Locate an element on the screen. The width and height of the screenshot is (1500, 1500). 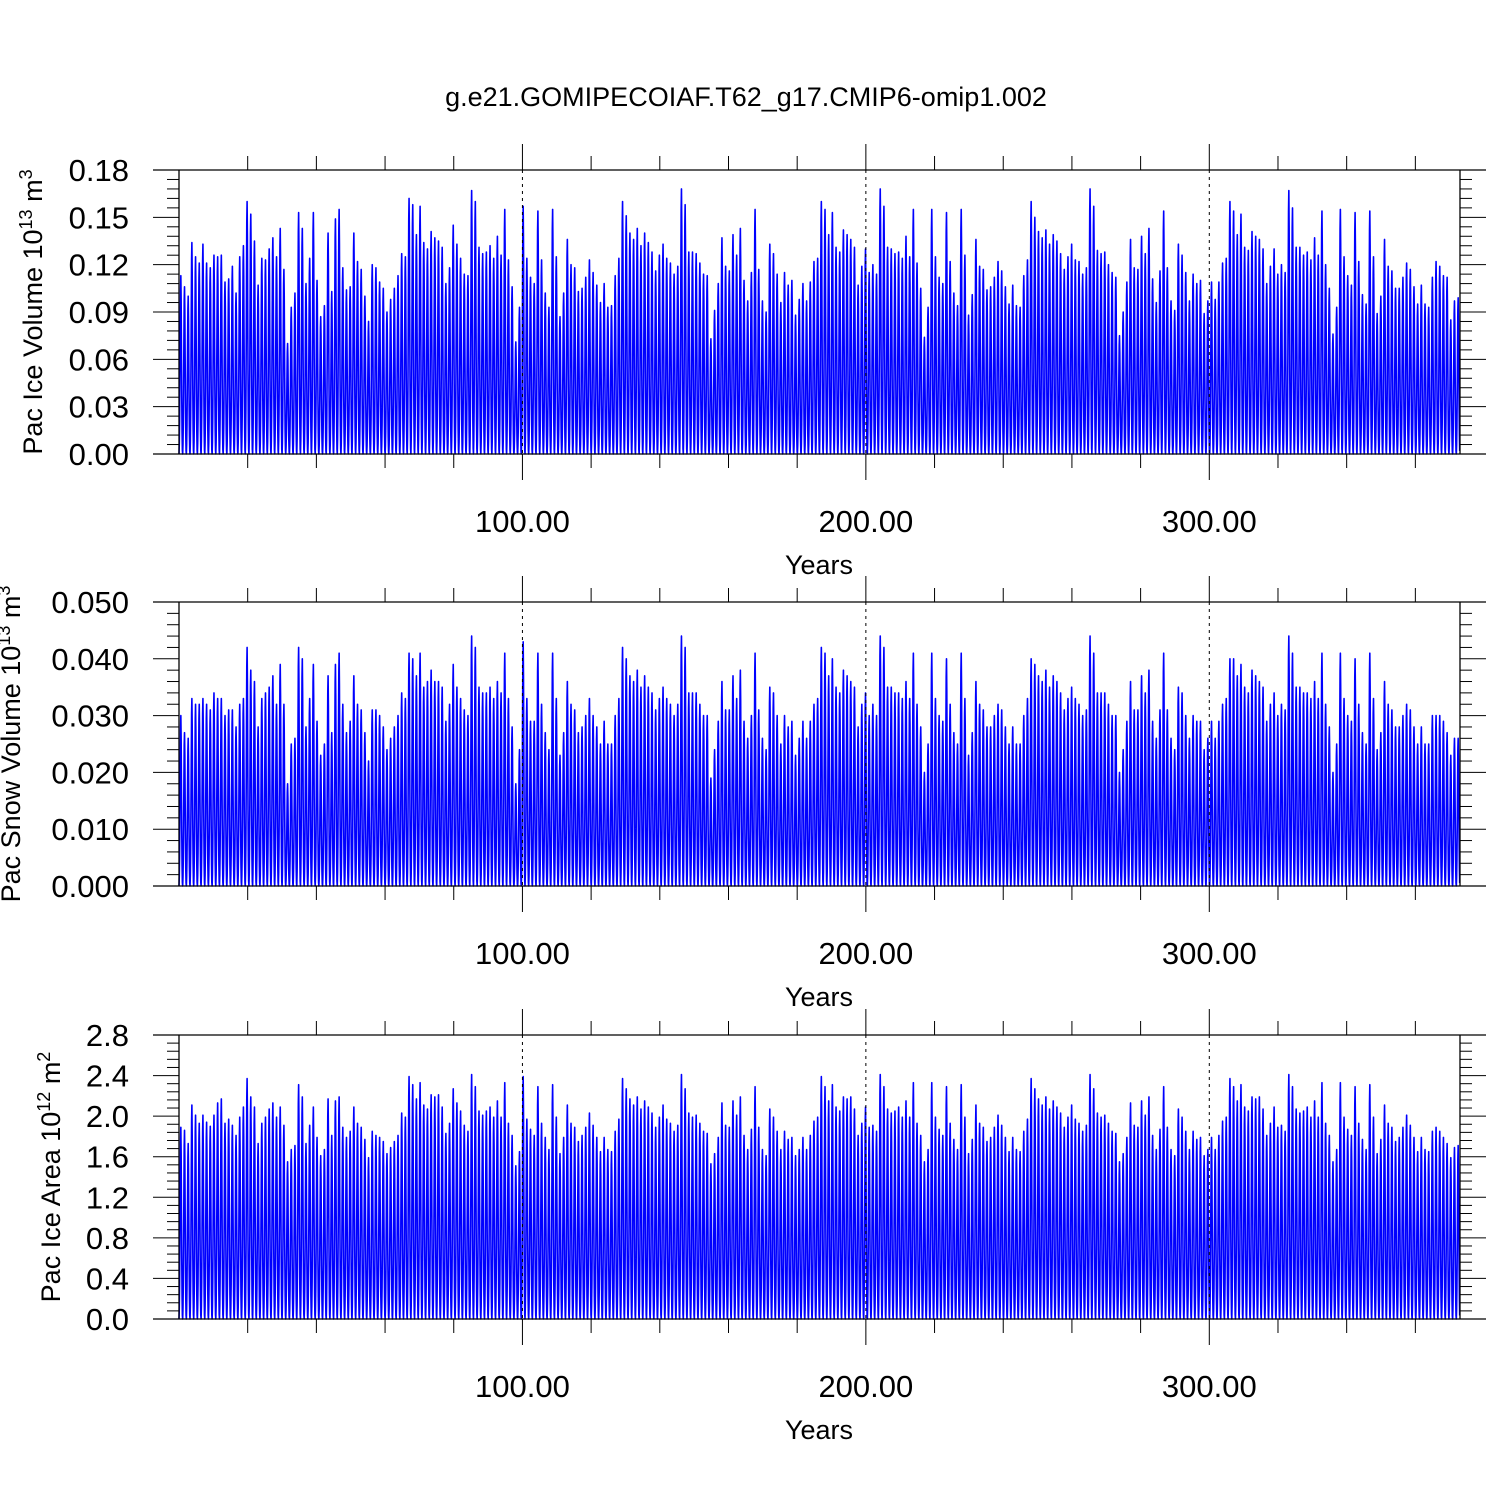
y-label-exponent: 12 is located at coordinates (44, 1102).